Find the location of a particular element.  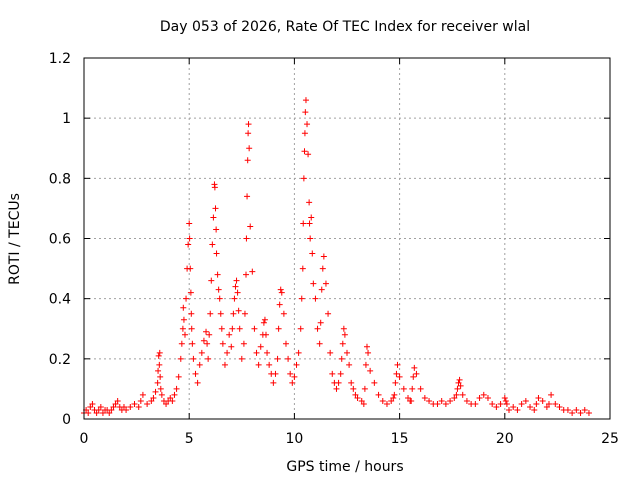

x-tick-label: 15 is located at coordinates (400, 439).